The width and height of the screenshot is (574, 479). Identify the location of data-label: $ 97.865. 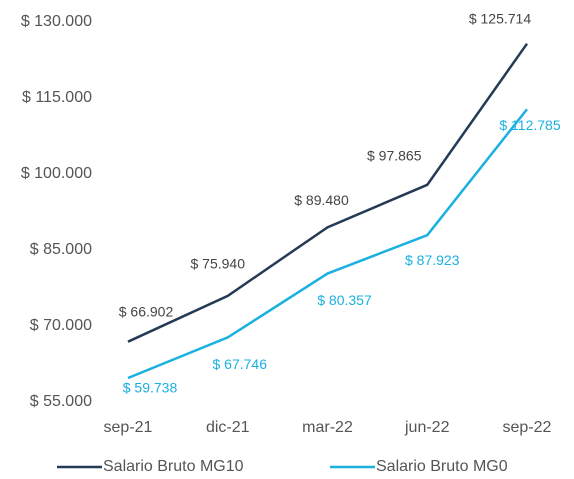
(394, 156).